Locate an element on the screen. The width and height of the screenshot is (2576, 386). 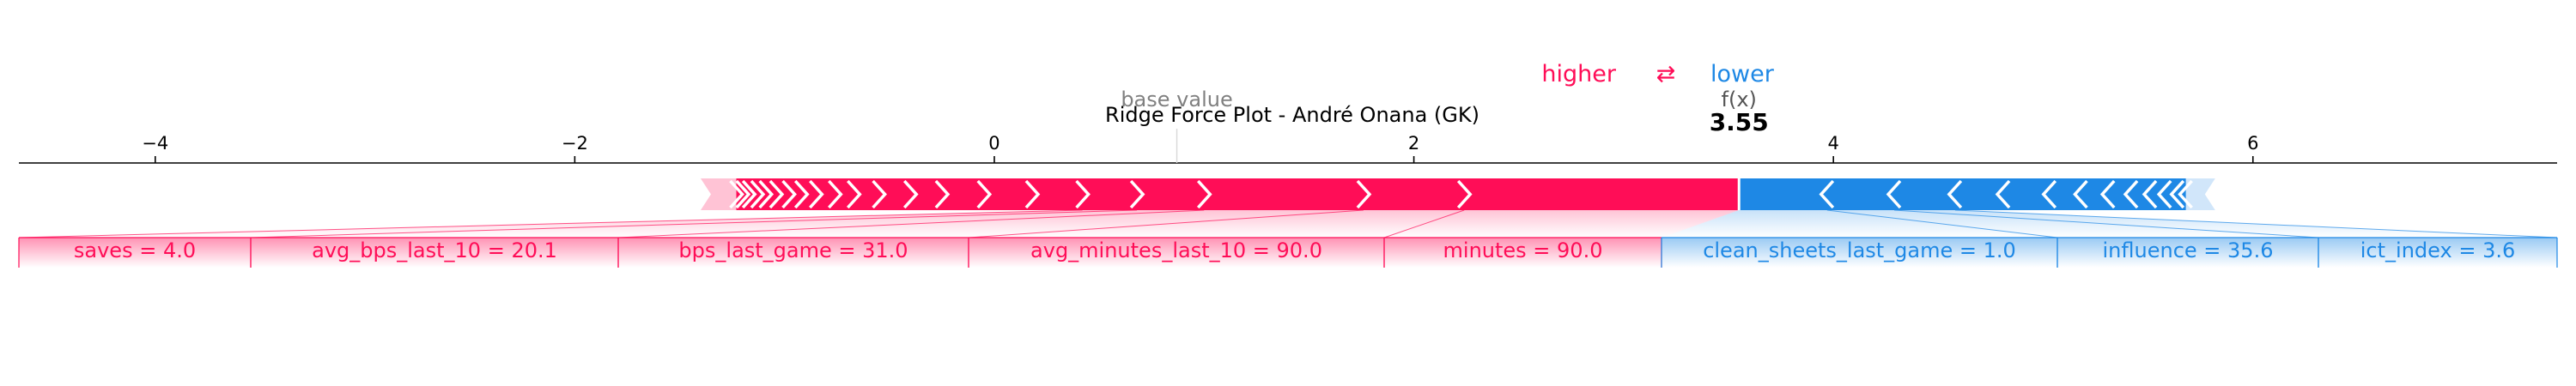
feature-label-text: minutes = 90.0 is located at coordinates (1523, 250).